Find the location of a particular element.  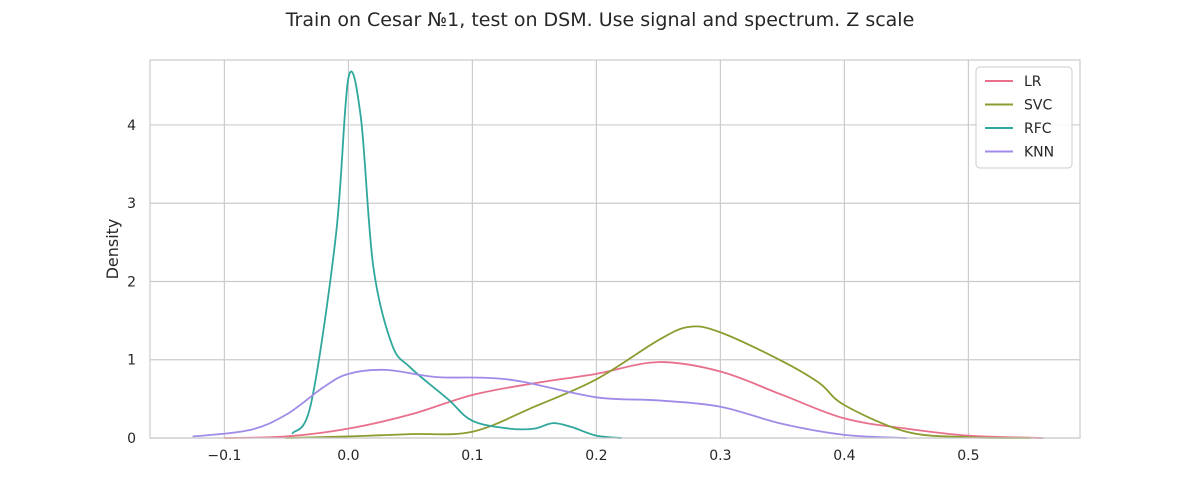

legend-items: LR SVC RFC KNN is located at coordinates (1019, 117).